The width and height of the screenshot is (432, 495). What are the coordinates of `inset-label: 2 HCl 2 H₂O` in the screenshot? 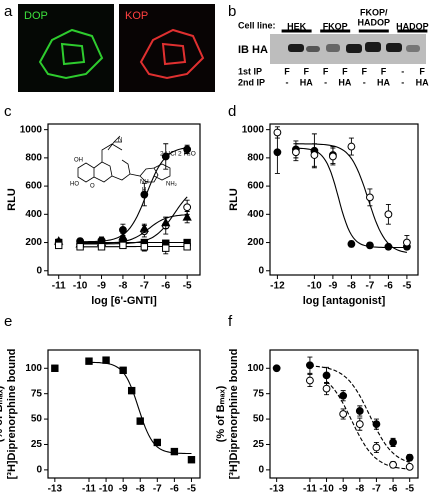 It's located at (178, 154).